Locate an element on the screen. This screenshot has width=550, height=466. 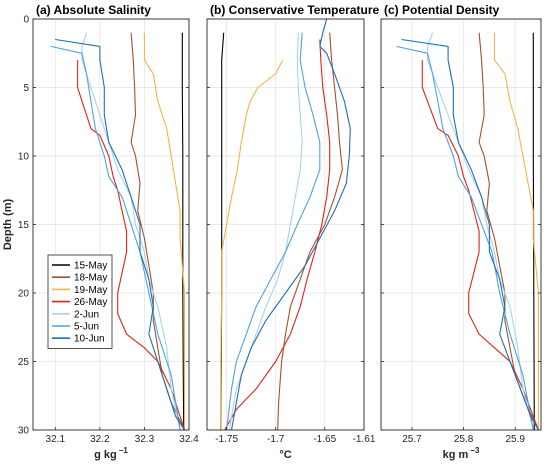
x-tick-label: 32.1 is located at coordinates (56, 439).